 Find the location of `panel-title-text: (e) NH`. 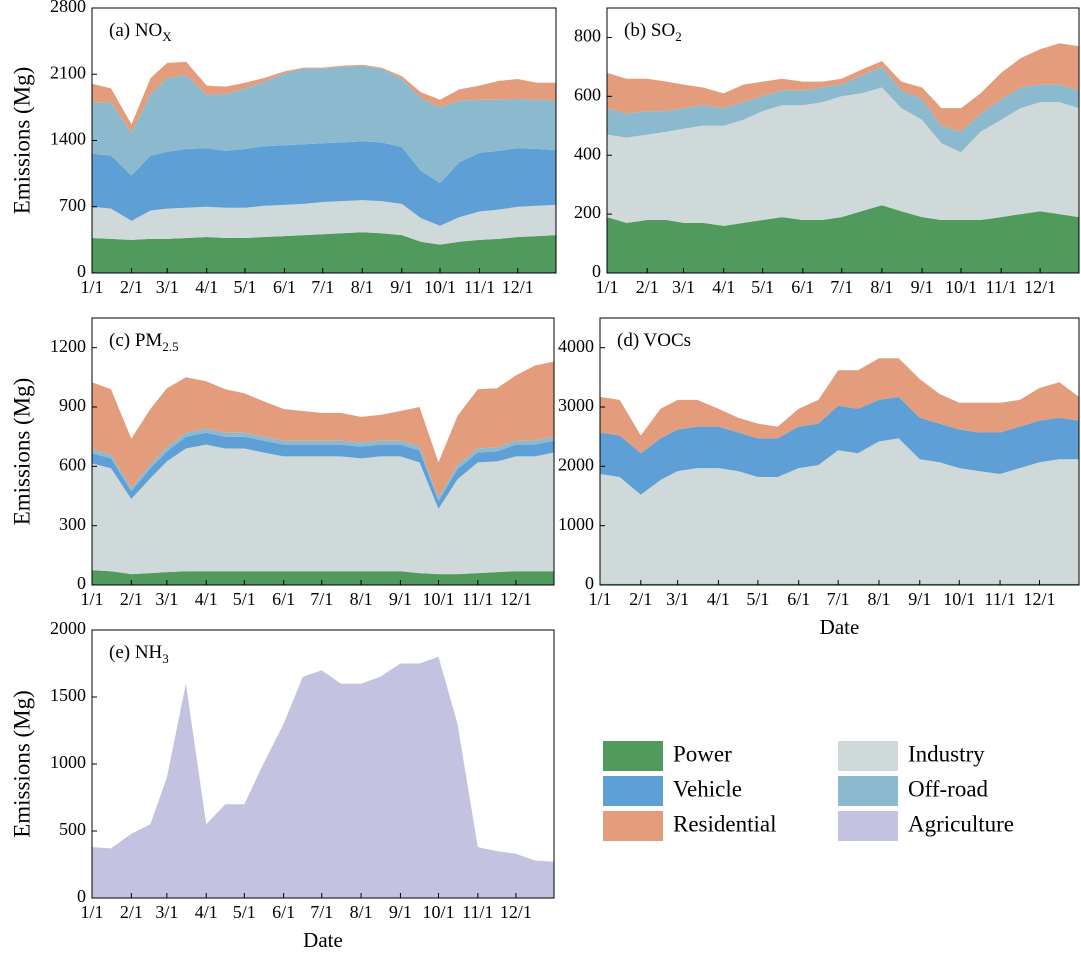

panel-title-text: (e) NH is located at coordinates (136, 652).